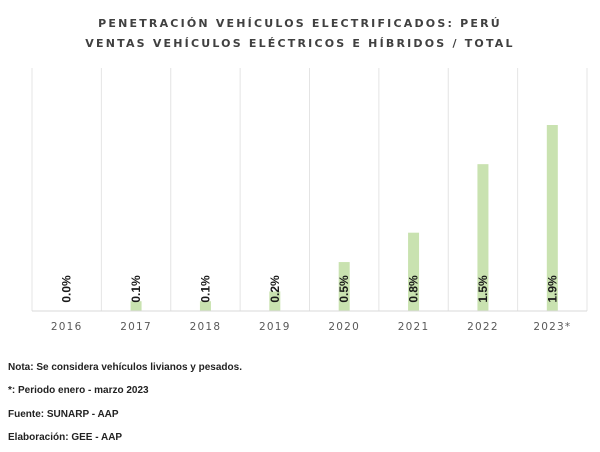  What do you see at coordinates (67, 327) in the screenshot?
I see `x-tick-label: 2016` at bounding box center [67, 327].